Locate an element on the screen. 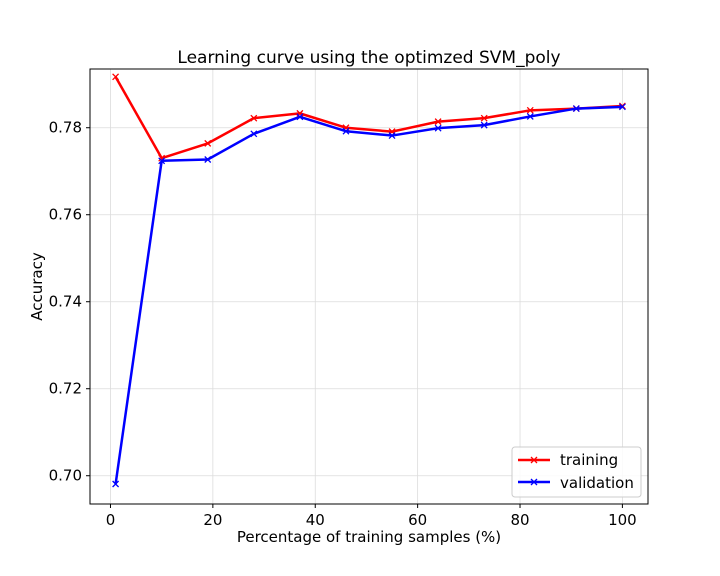 The width and height of the screenshot is (720, 576). x-tick-label: 80 is located at coordinates (519, 520).